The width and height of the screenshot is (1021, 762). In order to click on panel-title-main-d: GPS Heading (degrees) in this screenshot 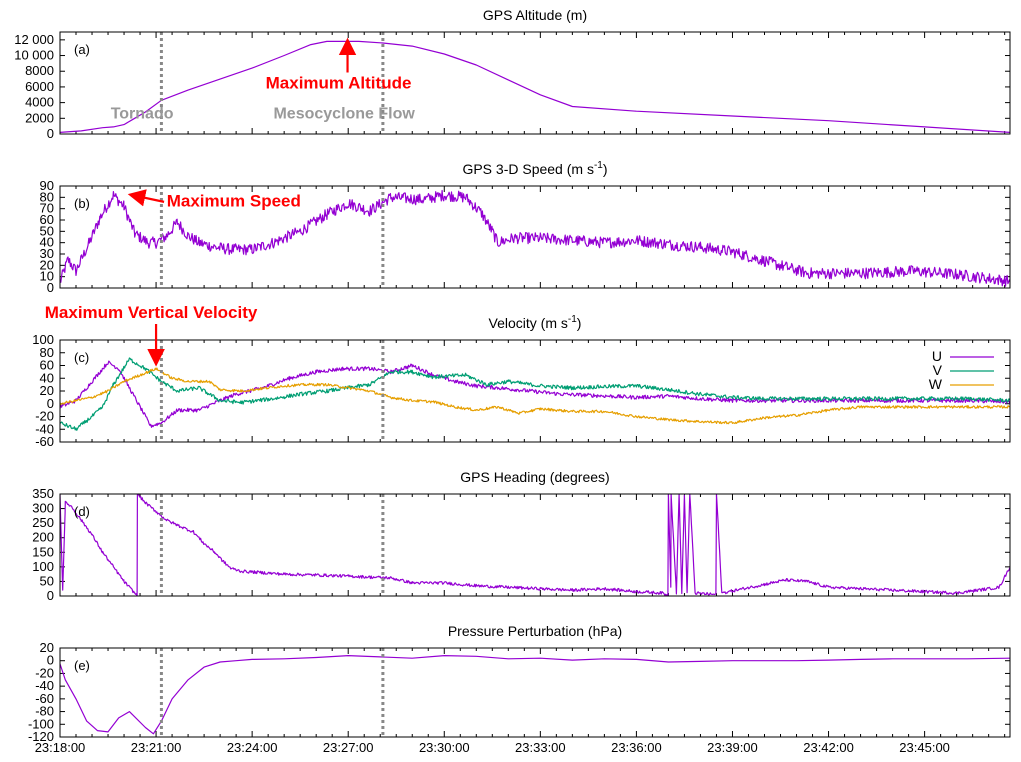, I will do `click(534, 477)`.